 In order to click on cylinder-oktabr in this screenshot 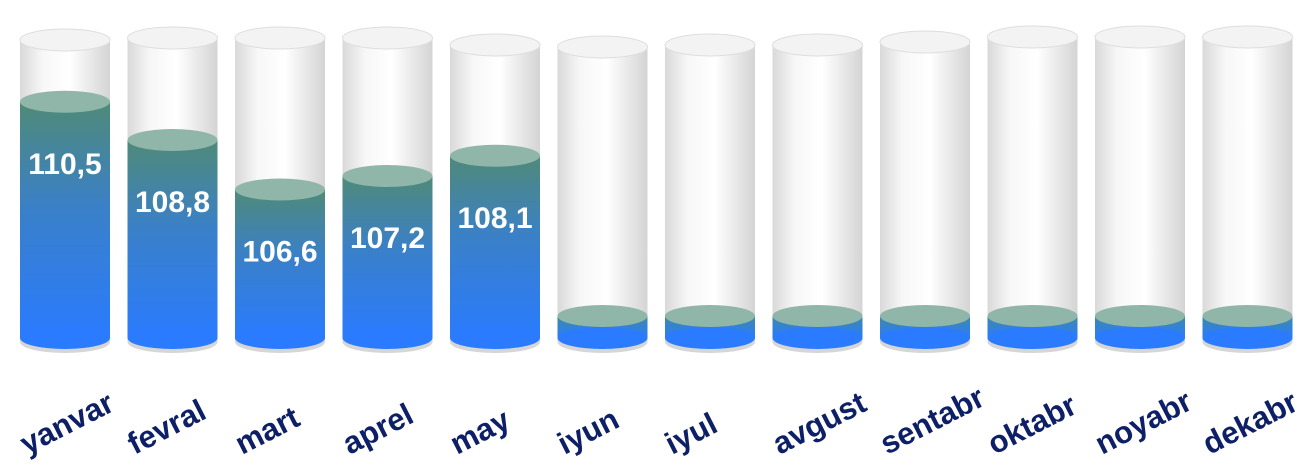, I will do `click(1032, 189)`.